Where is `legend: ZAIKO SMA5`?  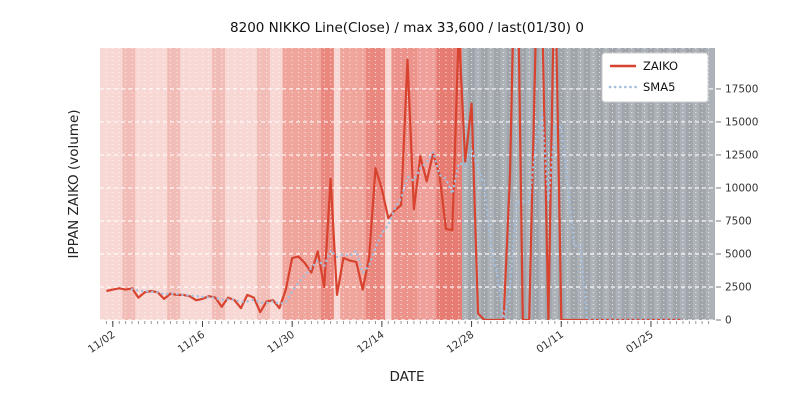
legend: ZAIKO SMA5 is located at coordinates (655, 77).